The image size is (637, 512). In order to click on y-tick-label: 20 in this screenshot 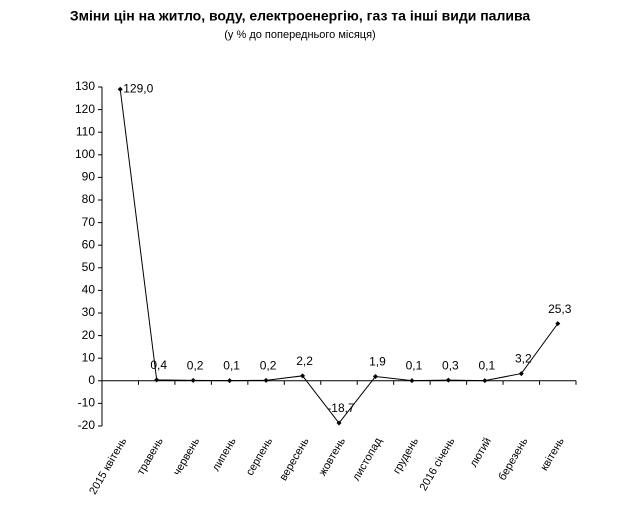, I will do `click(89, 335)`.